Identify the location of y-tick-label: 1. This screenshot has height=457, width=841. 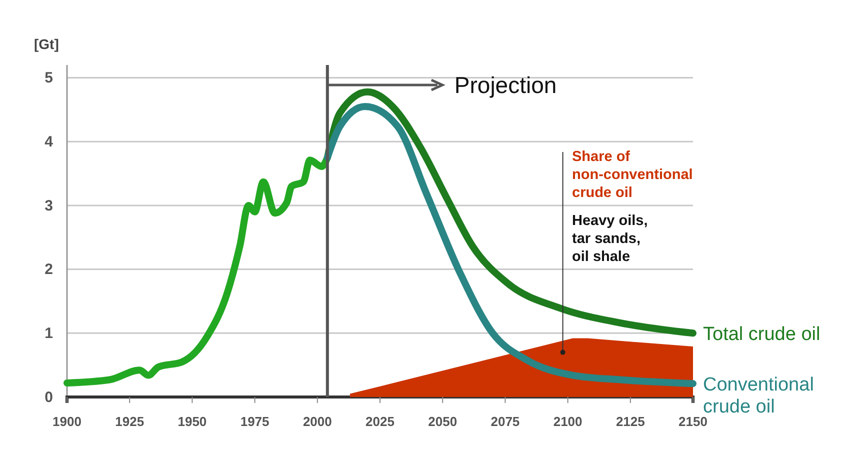
(48, 333).